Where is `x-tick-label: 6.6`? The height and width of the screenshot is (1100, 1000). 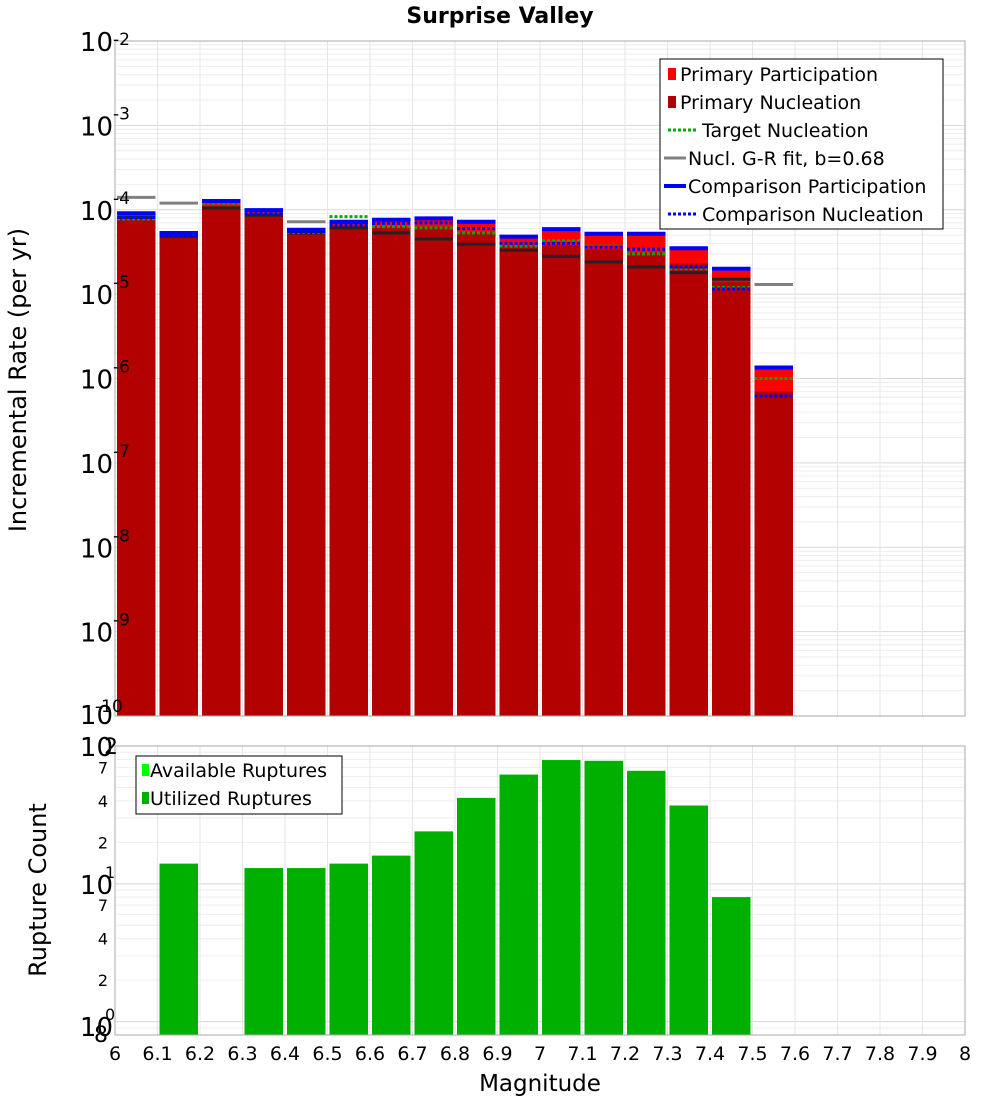
x-tick-label: 6.6 is located at coordinates (370, 1054).